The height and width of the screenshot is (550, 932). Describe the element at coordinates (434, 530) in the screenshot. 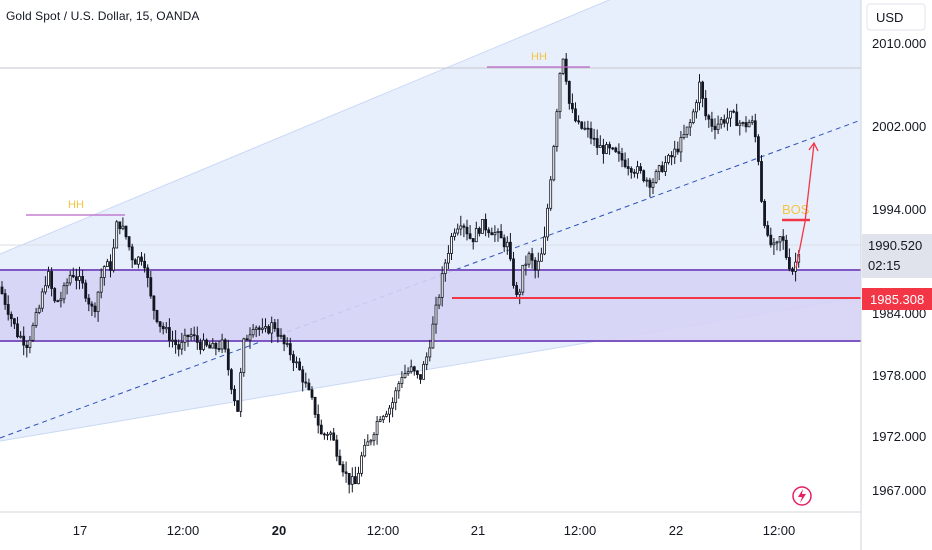

I see `time-axis: 17 12:00 20 12:00 21 12:00 22 12:00` at that location.